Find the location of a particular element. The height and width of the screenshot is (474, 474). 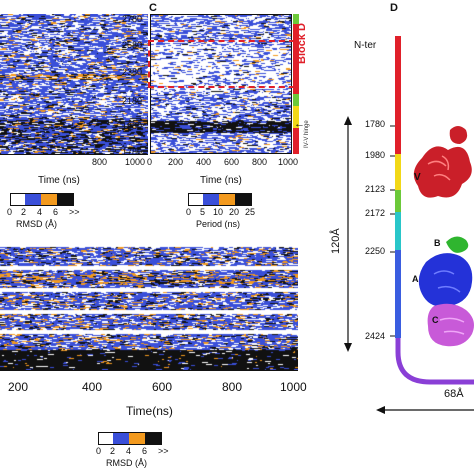

c-strip-green is located at coordinates (296, 100).